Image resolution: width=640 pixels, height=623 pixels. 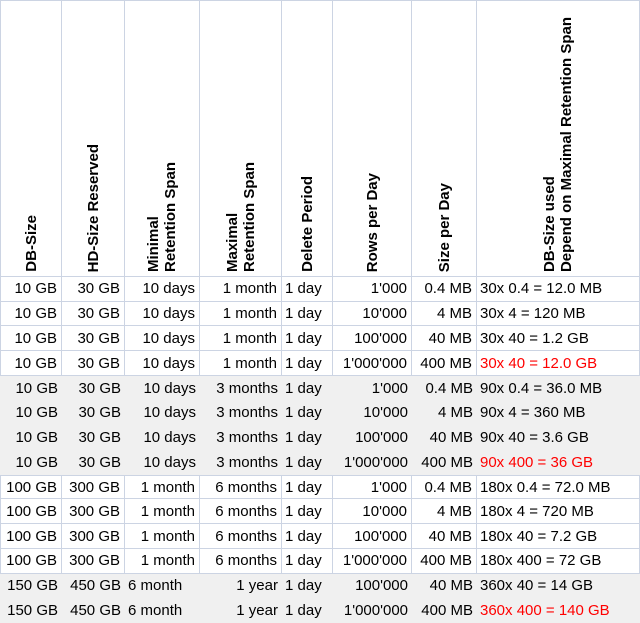 I want to click on cell-r9-c4: 6 months, so click(x=241, y=487).